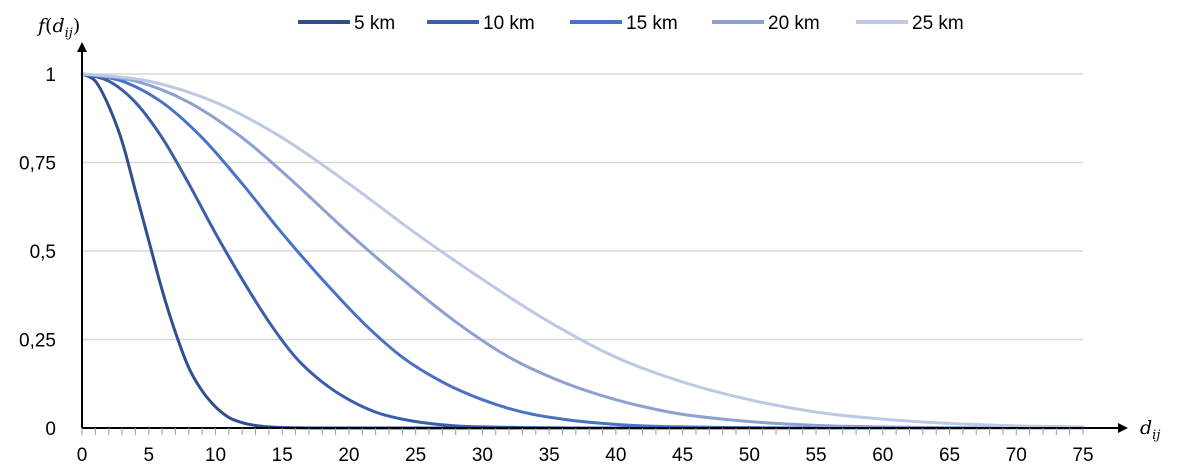 This screenshot has width=1177, height=470. I want to click on y-tick-label-1: 0,25, so click(37, 341).